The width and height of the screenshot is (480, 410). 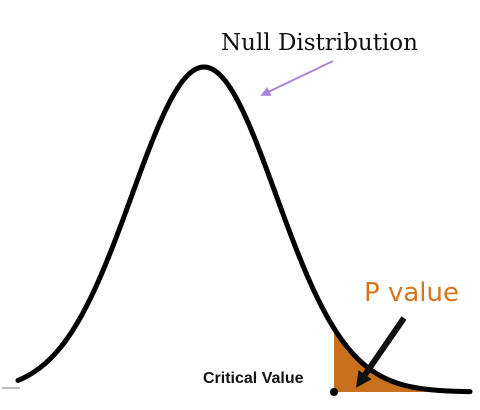 I want to click on p-value-label: P value, so click(x=411, y=293).